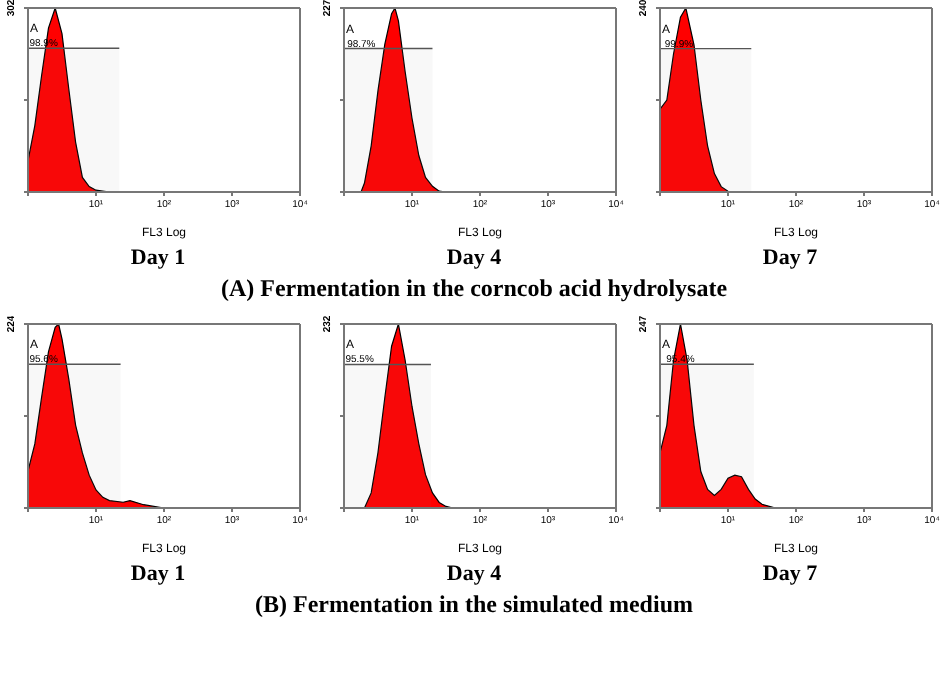 This screenshot has height=680, width=948. Describe the element at coordinates (474, 288) in the screenshot. I see `text: (A) Fermentation in the corncob acid hydrolysate` at that location.